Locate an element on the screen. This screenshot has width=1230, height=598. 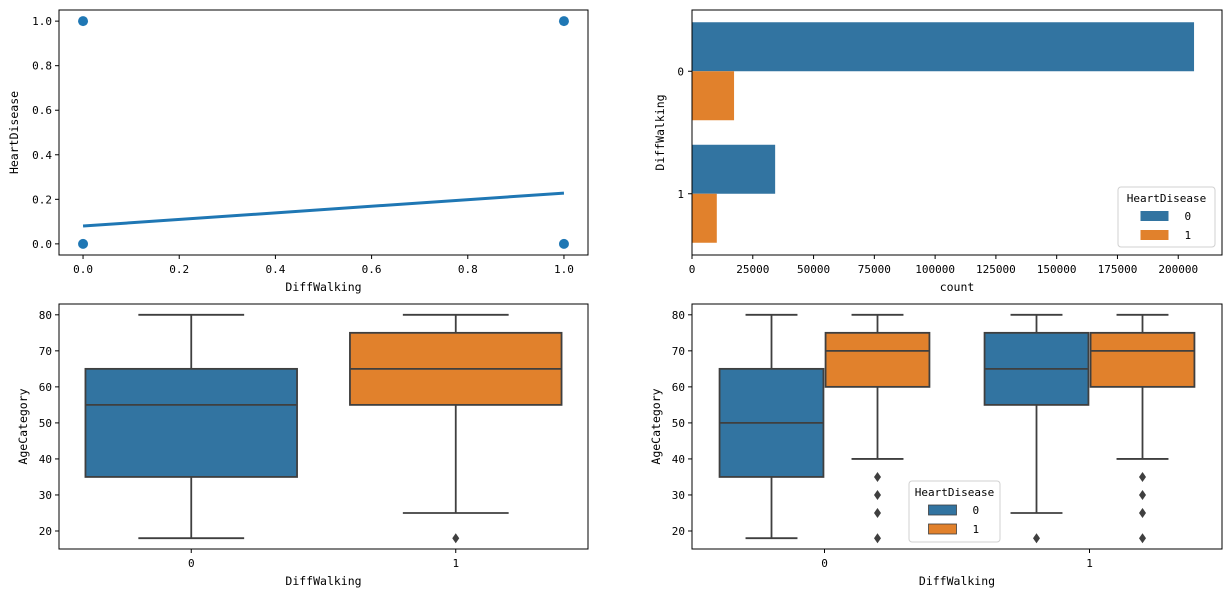
y-axis-label: HeartDisease is located at coordinates (14, 132).